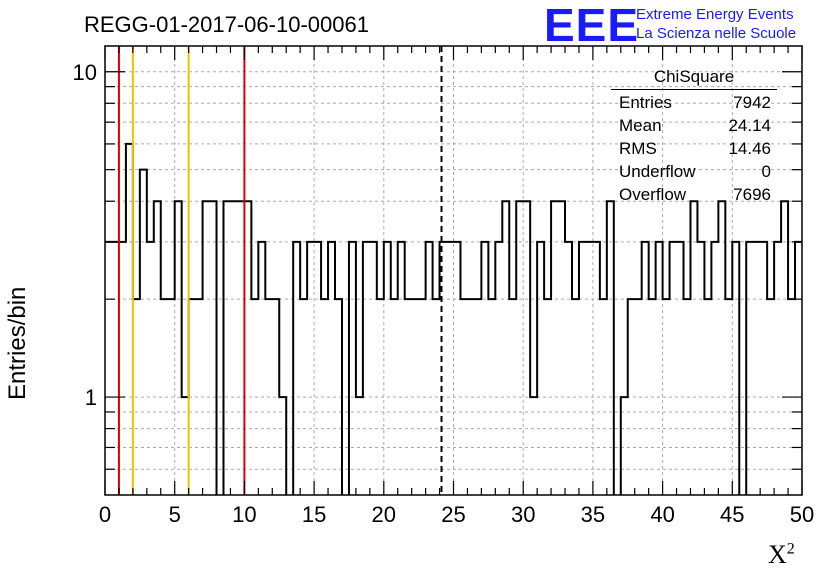 Image resolution: width=836 pixels, height=572 pixels. What do you see at coordinates (695, 104) in the screenshot?
I see `stat-row-entries: Entries 7942` at bounding box center [695, 104].